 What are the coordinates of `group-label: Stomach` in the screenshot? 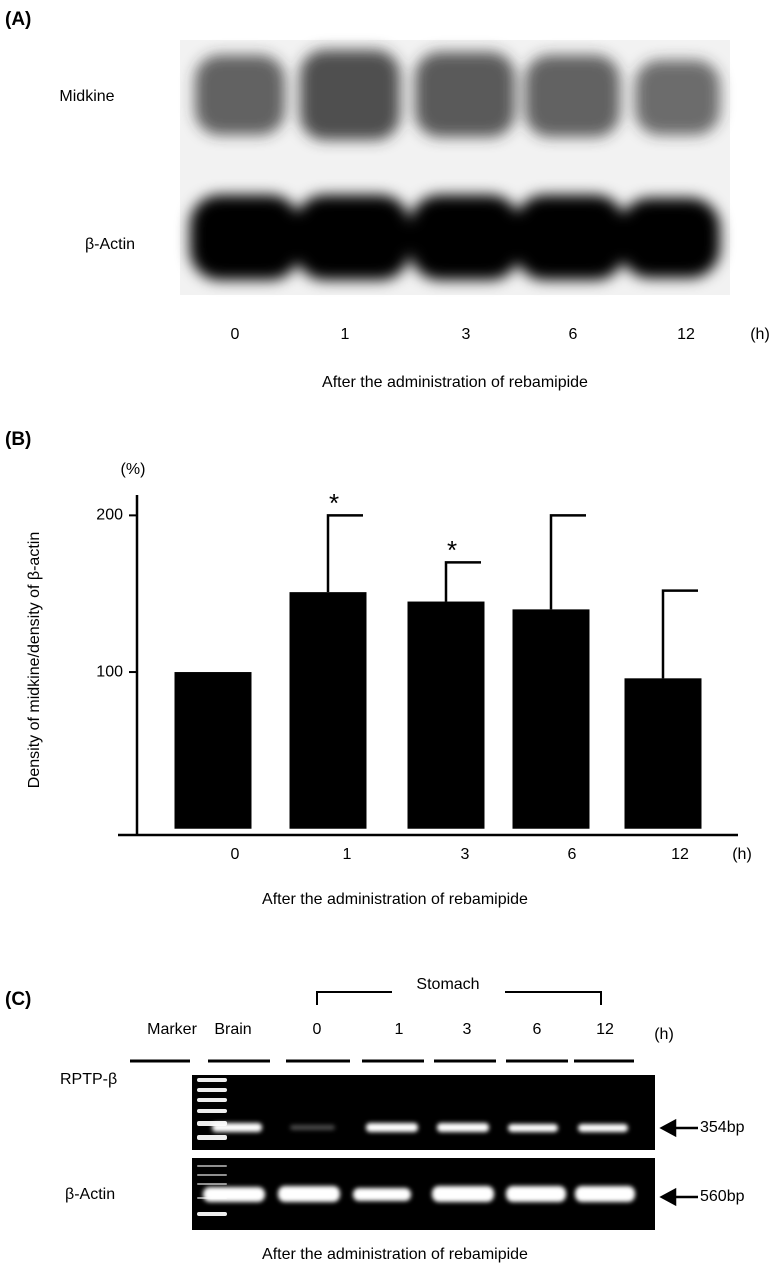 It's located at (447, 984).